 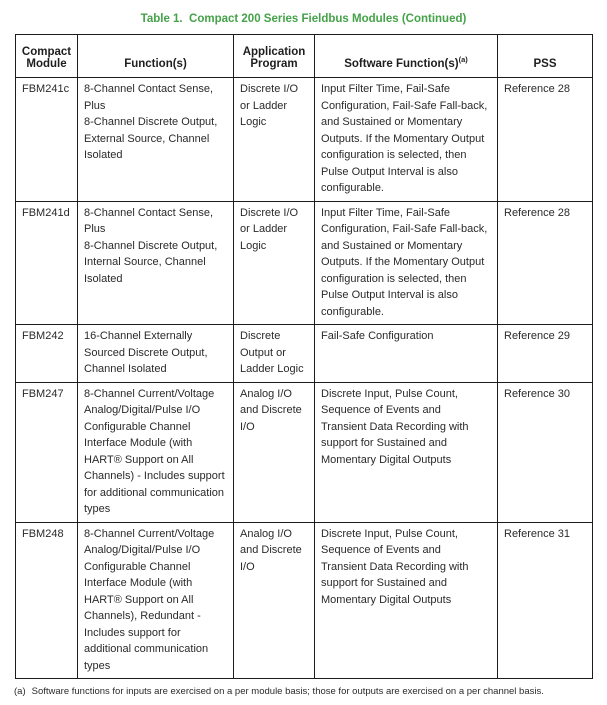 What do you see at coordinates (46, 353) in the screenshot?
I see `cell-module: FBM242` at bounding box center [46, 353].